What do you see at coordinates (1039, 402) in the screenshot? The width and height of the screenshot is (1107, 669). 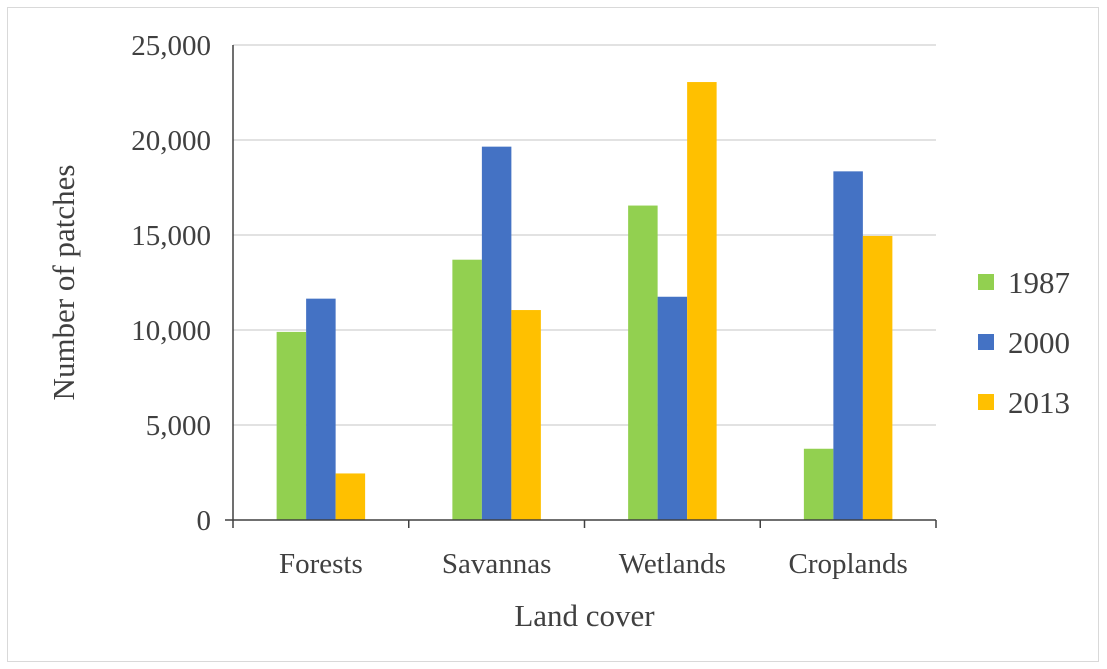 I see `legend-label: 2013` at bounding box center [1039, 402].